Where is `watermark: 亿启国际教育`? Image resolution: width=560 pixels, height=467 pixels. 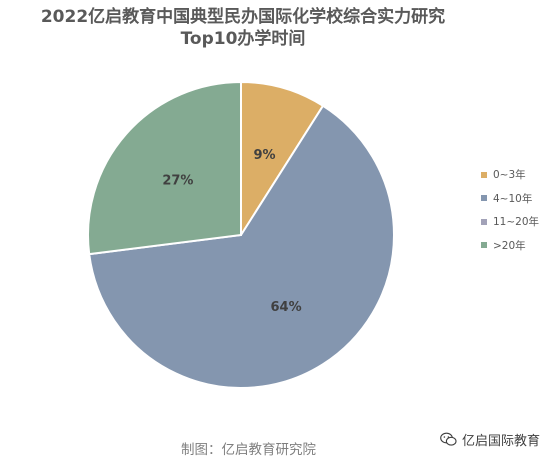
watermark: 亿启国际教育 is located at coordinates (490, 439).